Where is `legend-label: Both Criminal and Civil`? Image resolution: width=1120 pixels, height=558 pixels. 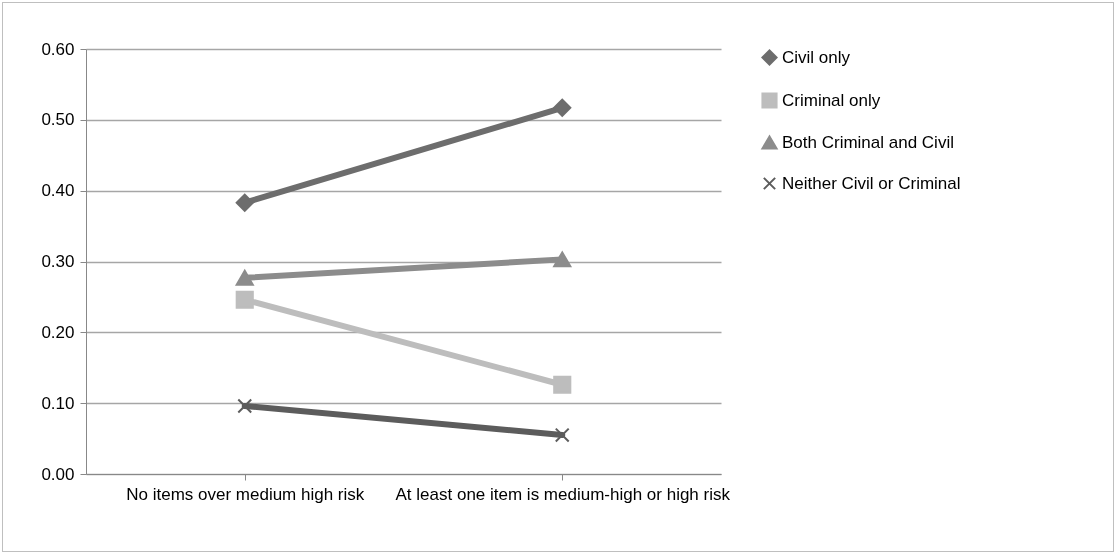 legend-label: Both Criminal and Civil is located at coordinates (868, 142).